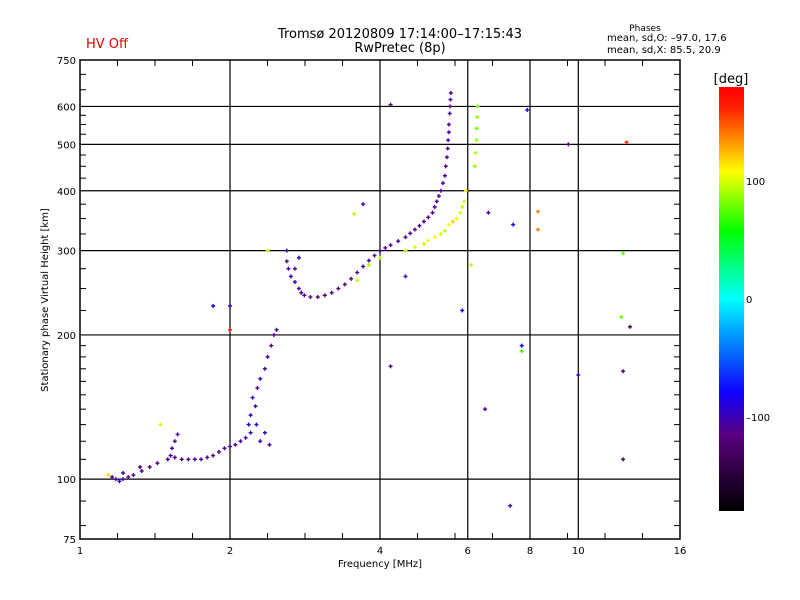 This screenshot has height=600, width=800. What do you see at coordinates (66, 480) in the screenshot?
I see `y-tick-label: 100` at bounding box center [66, 480].